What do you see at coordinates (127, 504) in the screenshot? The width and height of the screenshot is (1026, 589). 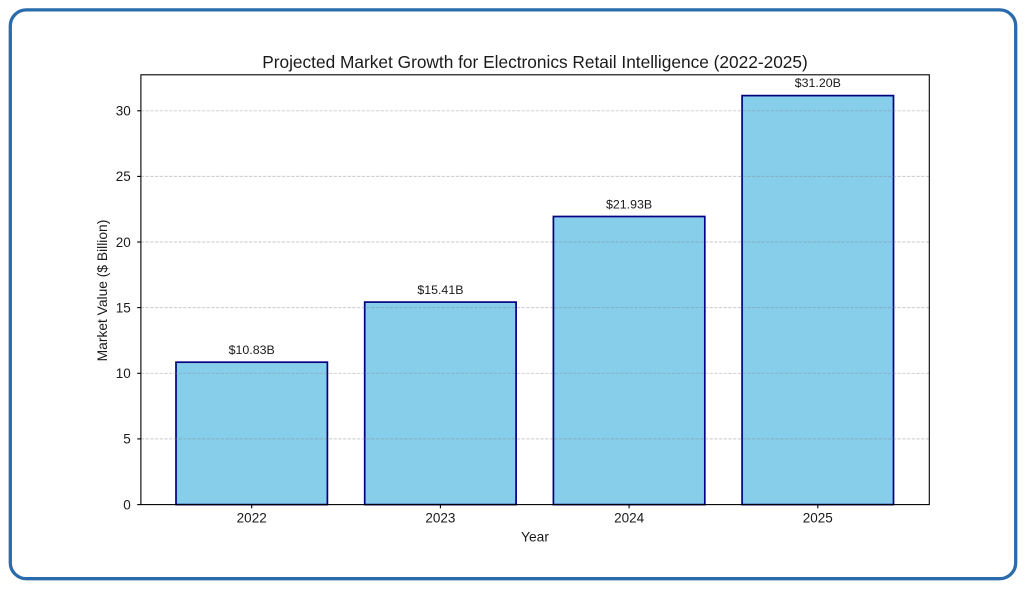 I see `svg-text: 0` at bounding box center [127, 504].